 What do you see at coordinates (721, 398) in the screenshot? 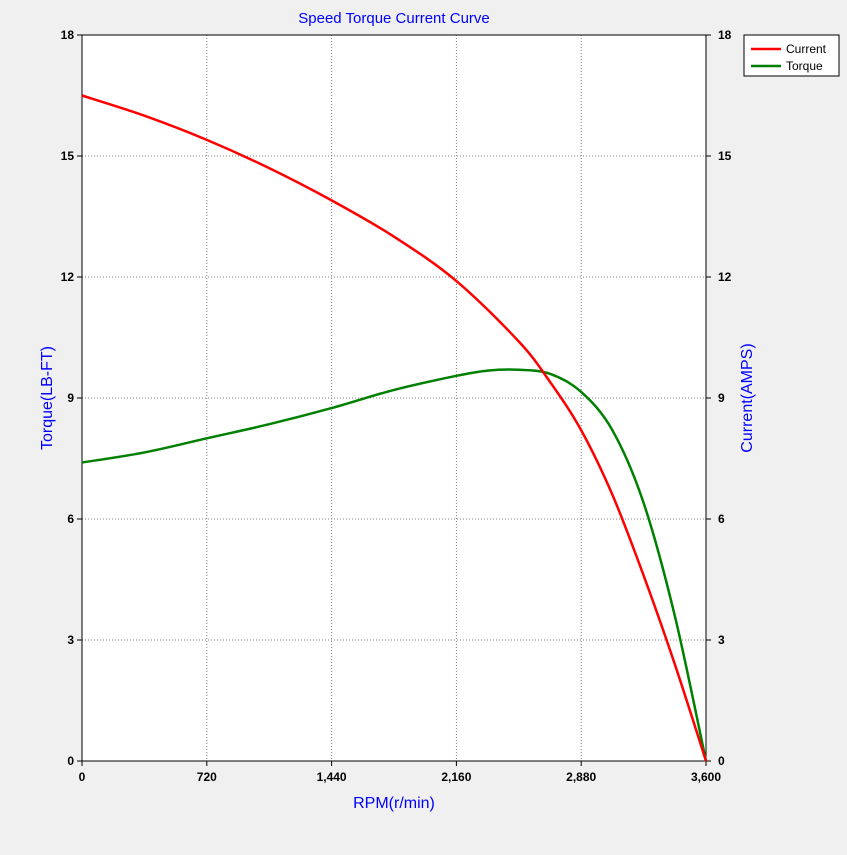
I see `y-right-tick-label: 9` at bounding box center [721, 398].